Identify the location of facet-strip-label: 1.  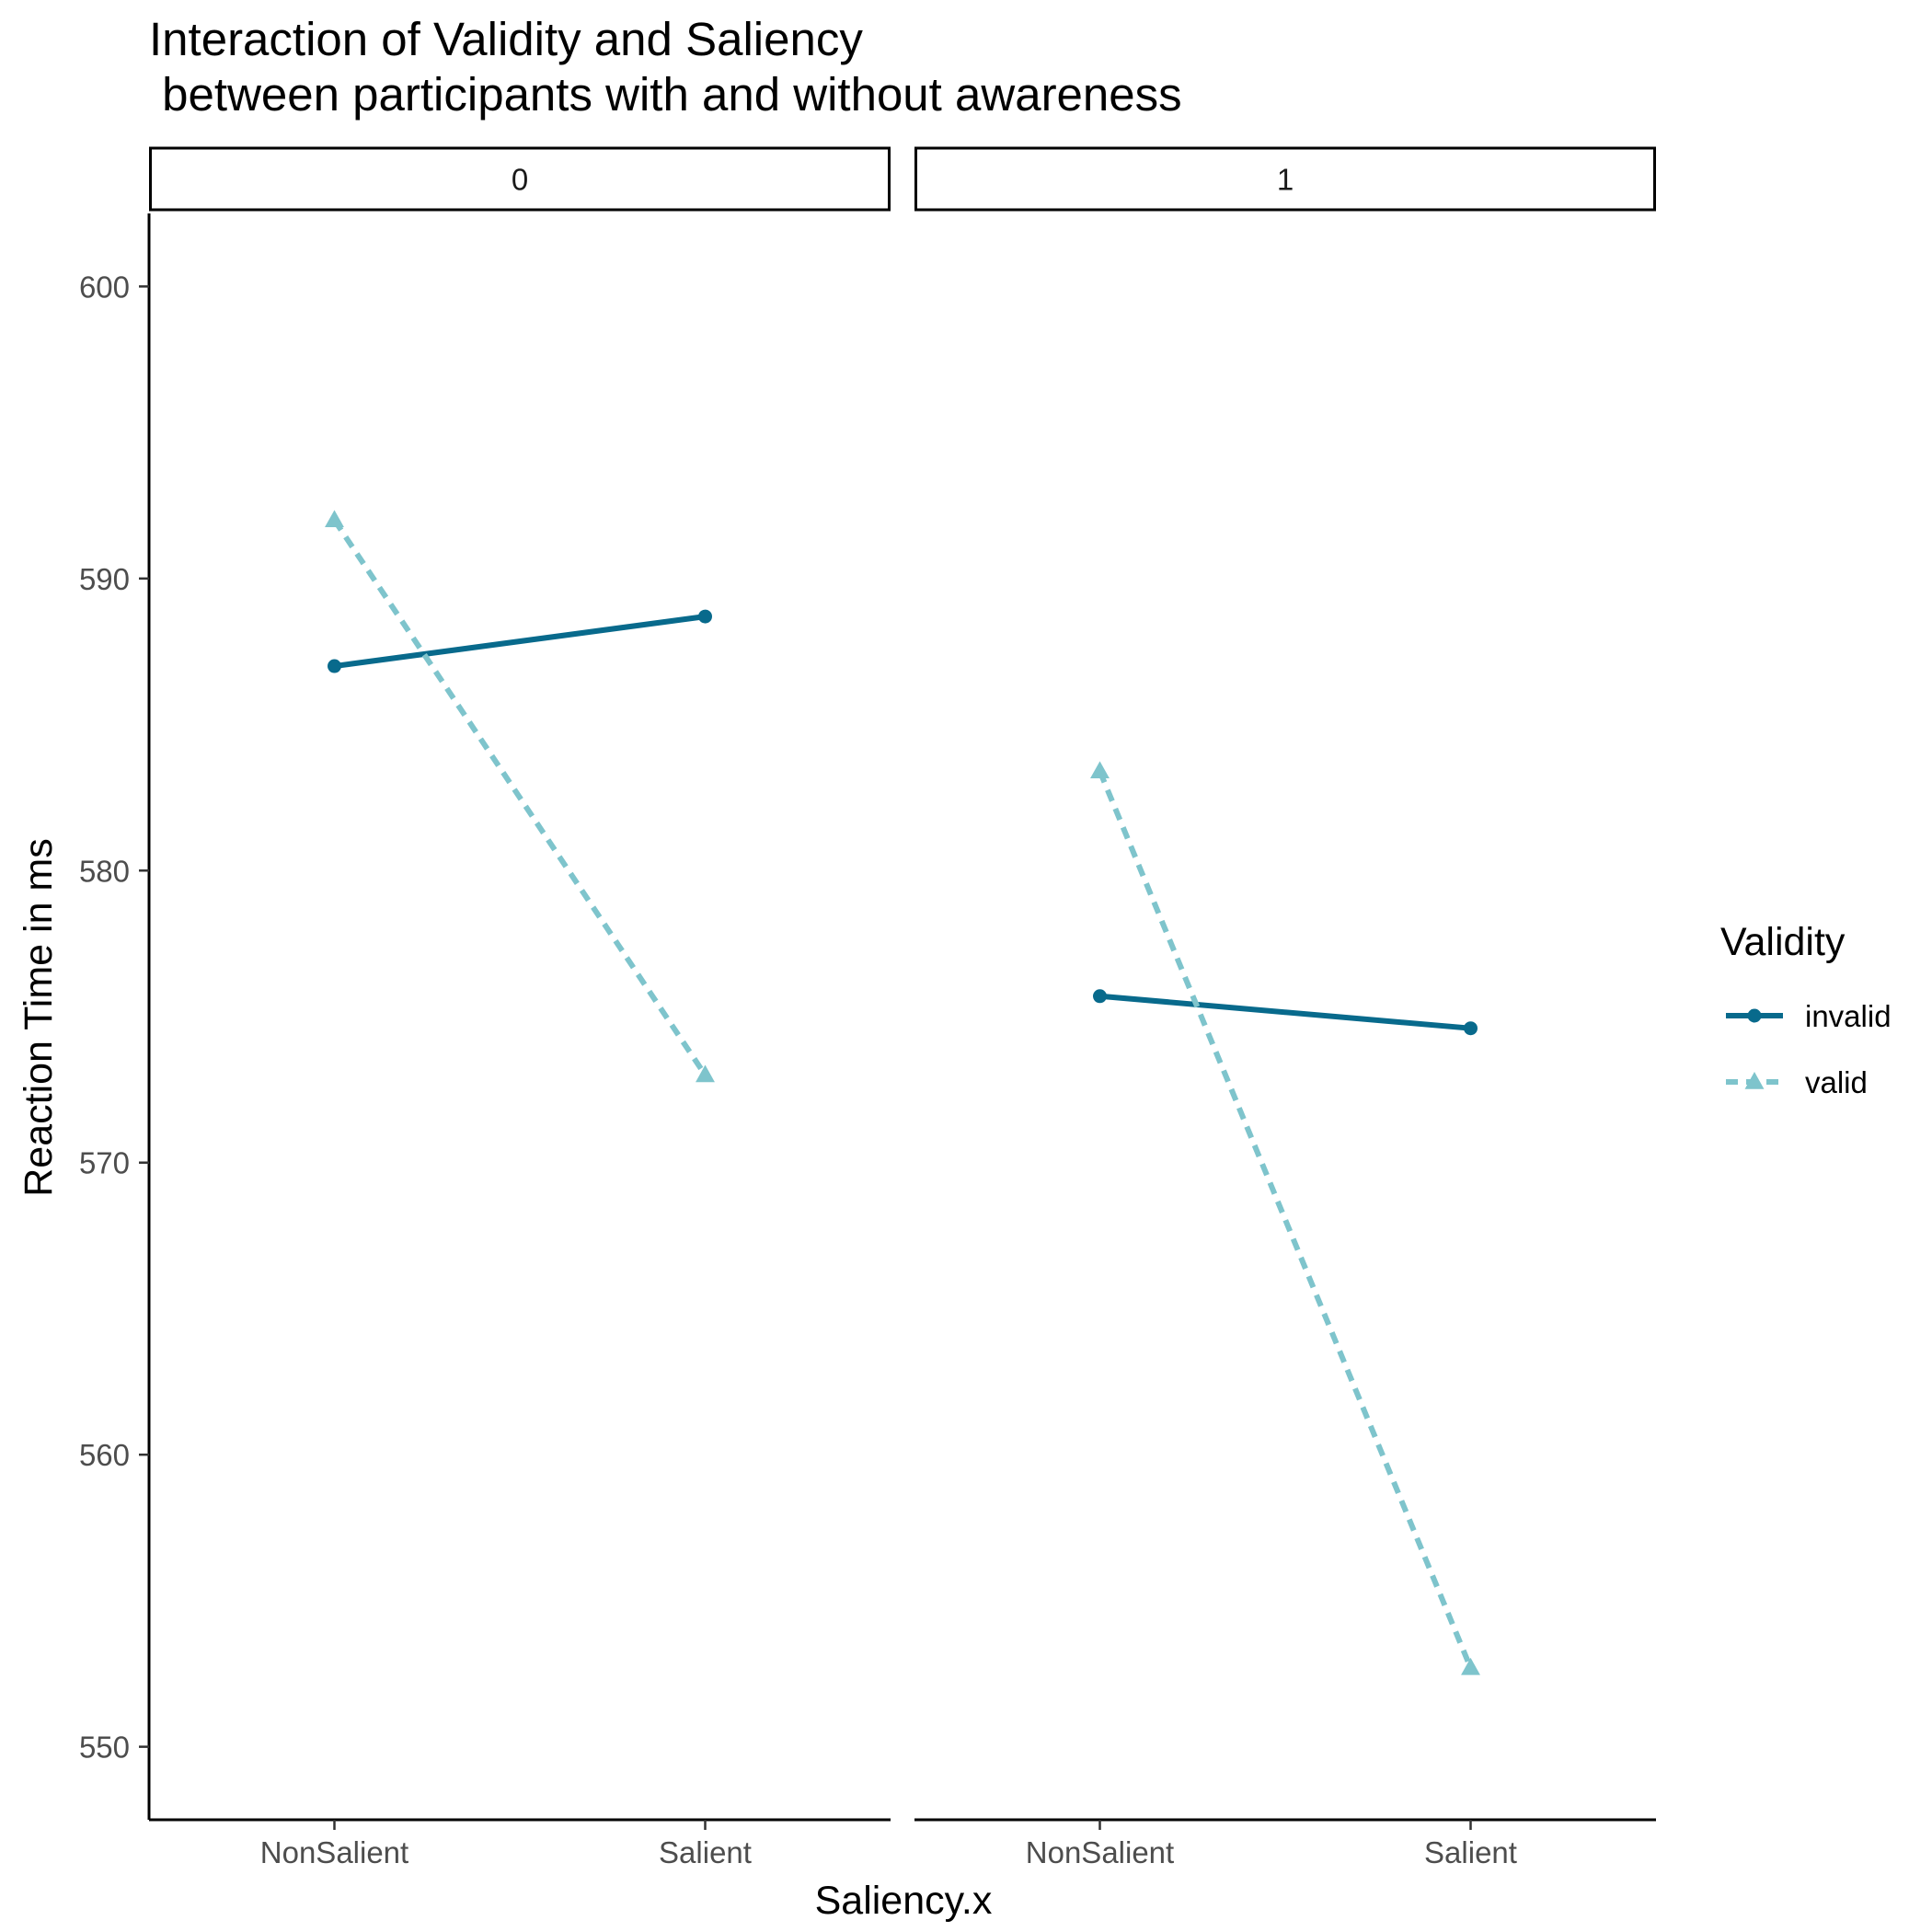
(1285, 180).